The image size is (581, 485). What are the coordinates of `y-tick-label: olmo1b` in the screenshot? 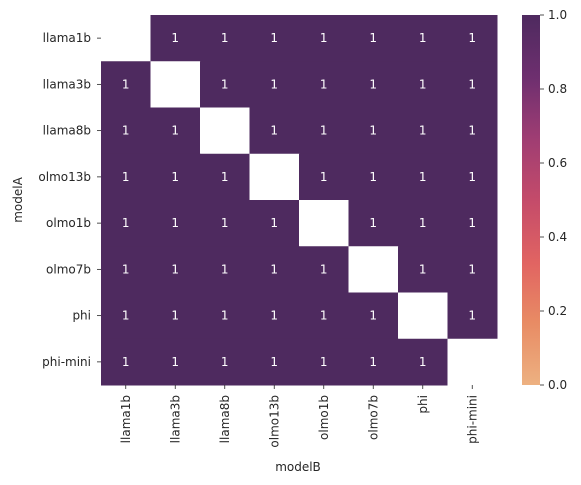 It's located at (68, 223).